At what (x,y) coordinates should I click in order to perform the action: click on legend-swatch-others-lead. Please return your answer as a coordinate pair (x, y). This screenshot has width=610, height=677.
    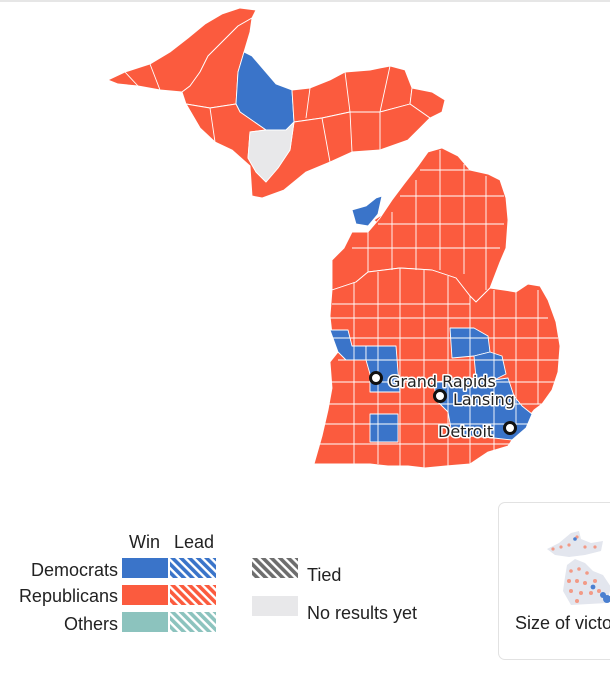
    Looking at the image, I should click on (193, 622).